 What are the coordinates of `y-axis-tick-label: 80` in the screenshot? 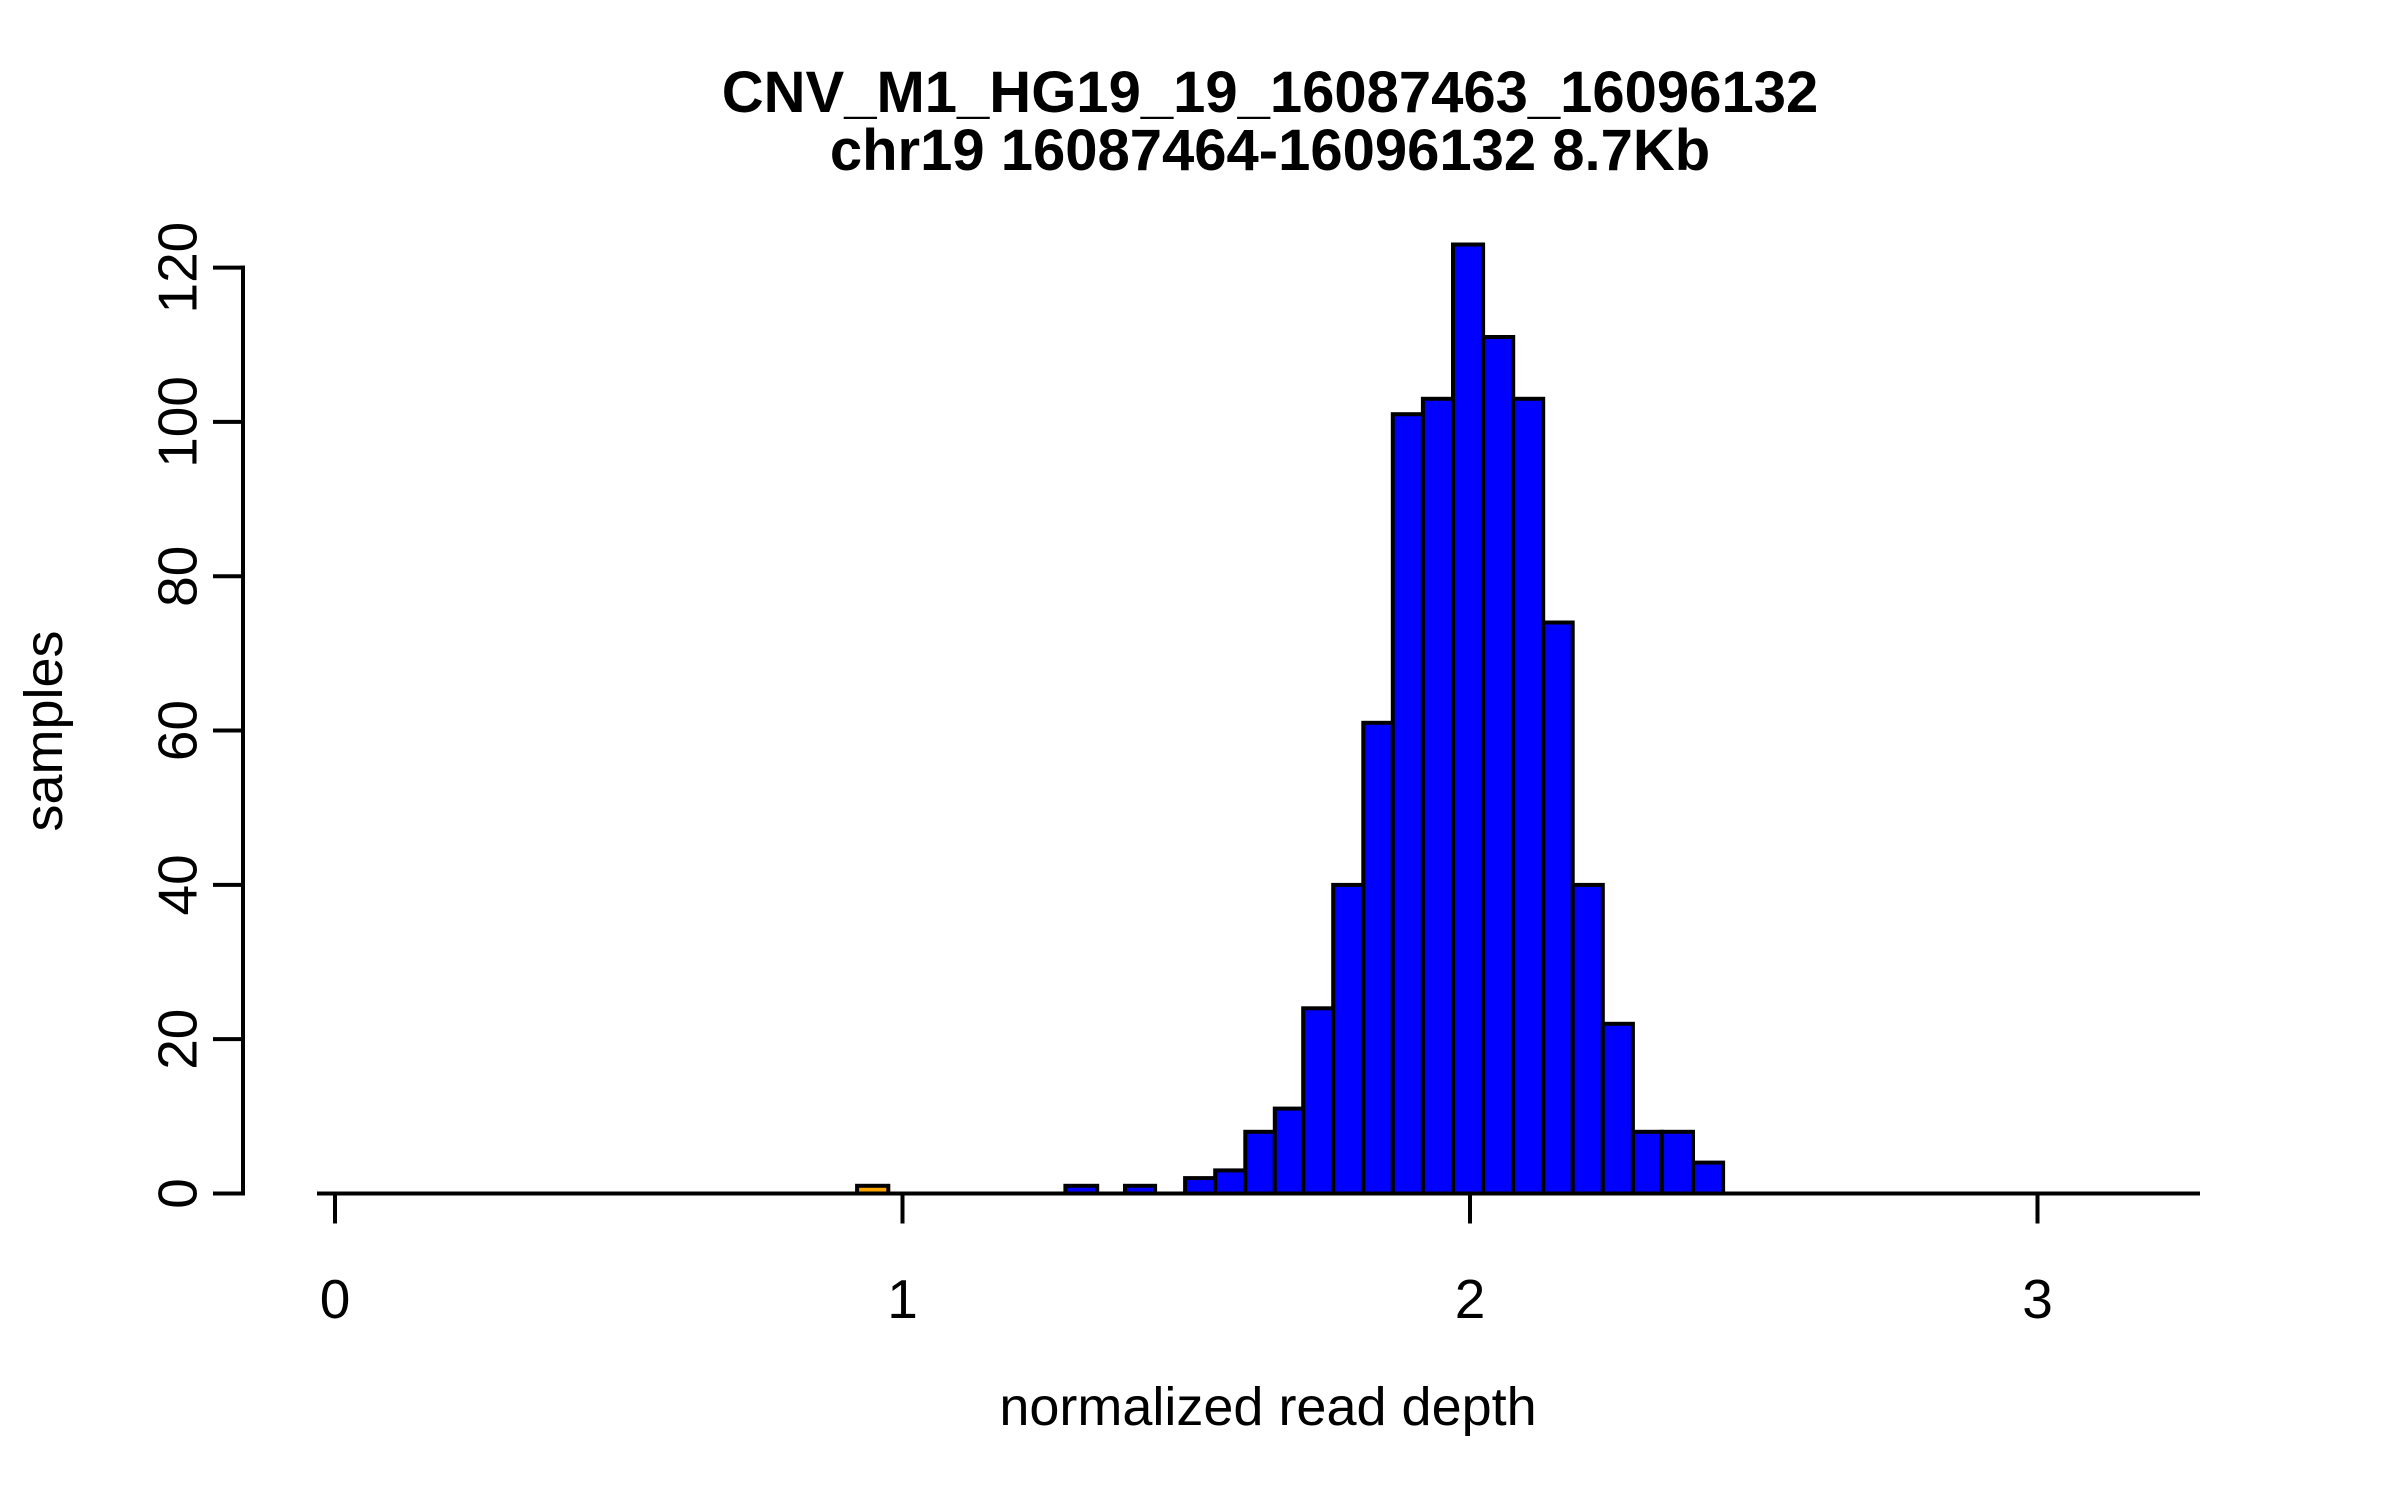 It's located at (178, 576).